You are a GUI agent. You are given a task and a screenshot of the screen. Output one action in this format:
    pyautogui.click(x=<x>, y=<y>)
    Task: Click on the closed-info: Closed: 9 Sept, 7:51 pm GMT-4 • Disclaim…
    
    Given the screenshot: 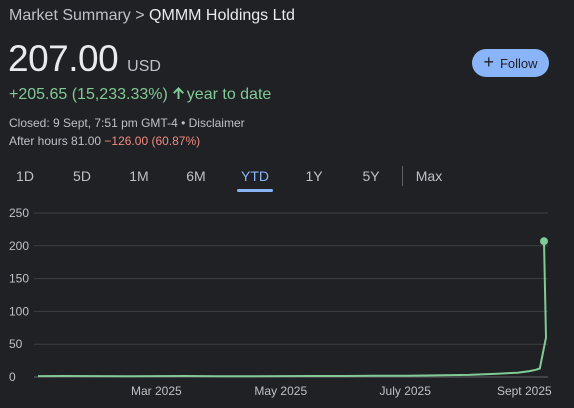 What is the action you would take?
    pyautogui.click(x=127, y=123)
    